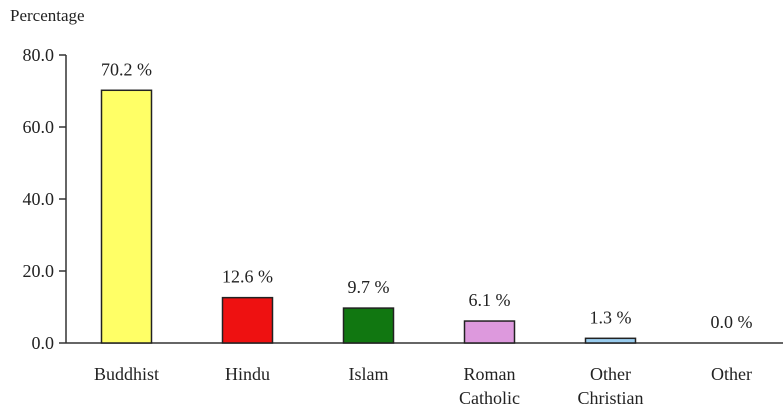 This screenshot has width=783, height=407. What do you see at coordinates (611, 317) in the screenshot?
I see `bar-value-label: 1.3 %` at bounding box center [611, 317].